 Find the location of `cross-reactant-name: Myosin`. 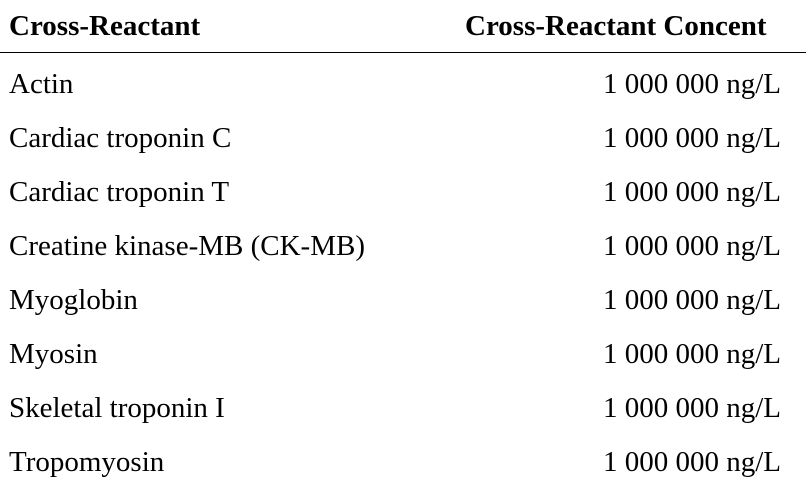

cross-reactant-name: Myosin is located at coordinates (53, 354).